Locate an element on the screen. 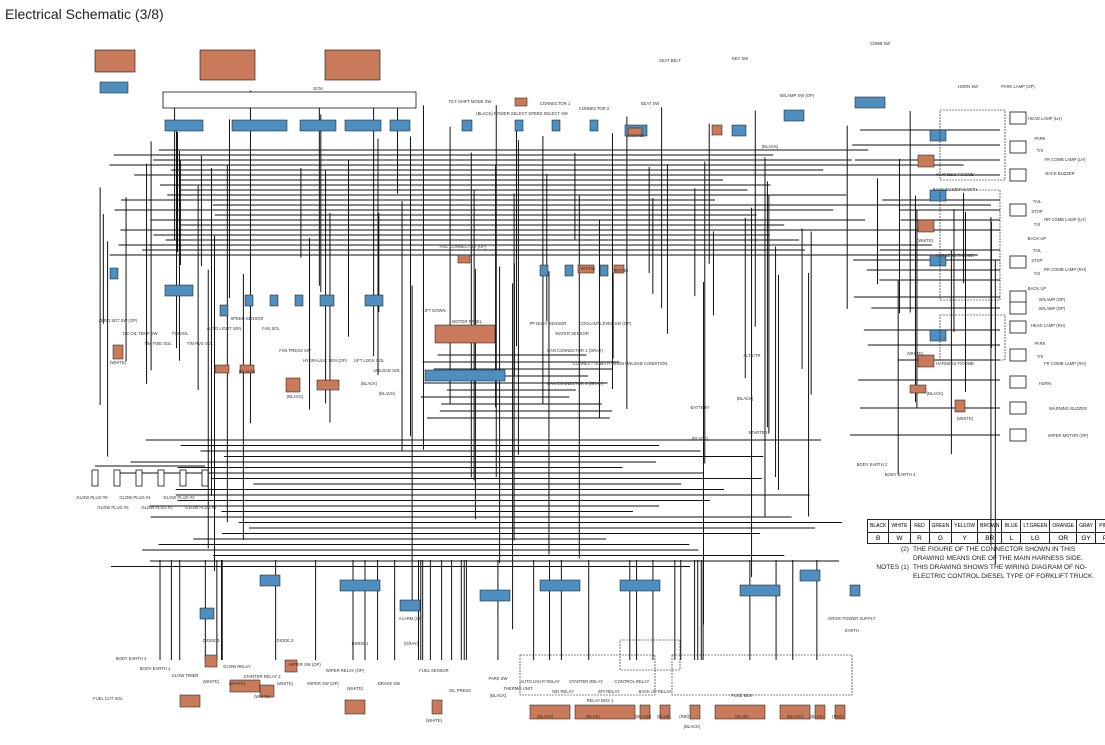 The height and width of the screenshot is (745, 1105). component-label: GLOW PLUG #1 is located at coordinates (201, 507).